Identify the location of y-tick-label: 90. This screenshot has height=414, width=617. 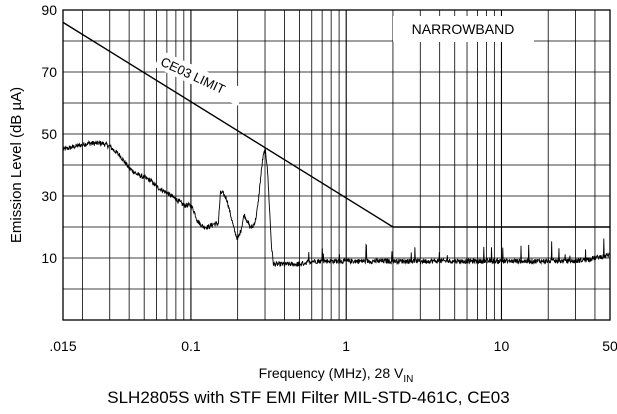
(49, 10).